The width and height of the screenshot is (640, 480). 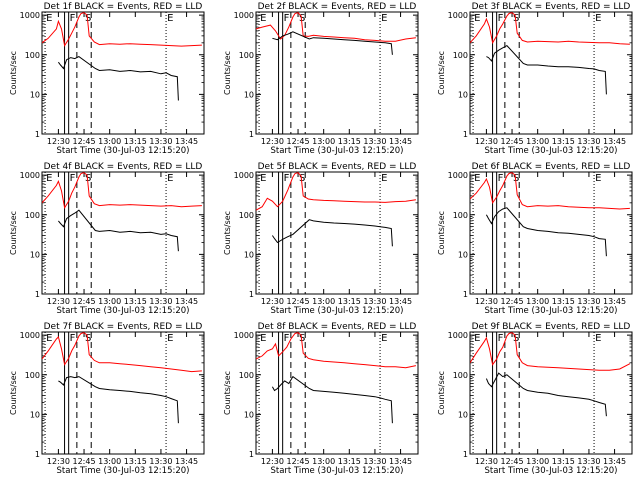 I want to click on panel-title: Det 9f BLACK = Events, RED = LLD, so click(x=551, y=327).